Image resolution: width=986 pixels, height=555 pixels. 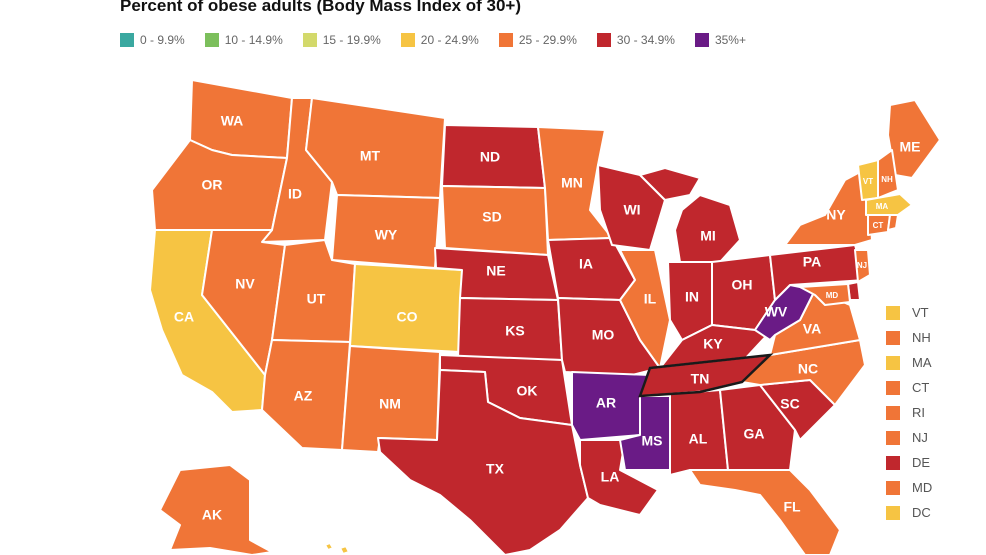 What do you see at coordinates (650, 299) in the screenshot?
I see `label-IL: IL` at bounding box center [650, 299].